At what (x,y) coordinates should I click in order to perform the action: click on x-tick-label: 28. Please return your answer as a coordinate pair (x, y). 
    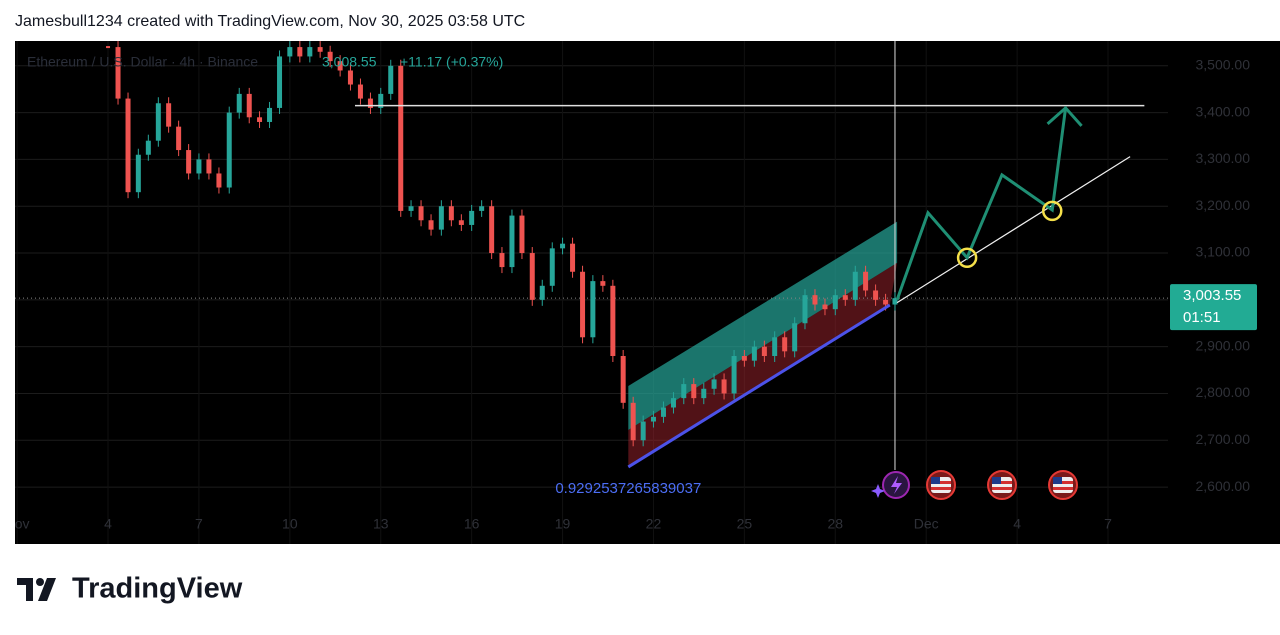
    Looking at the image, I should click on (835, 524).